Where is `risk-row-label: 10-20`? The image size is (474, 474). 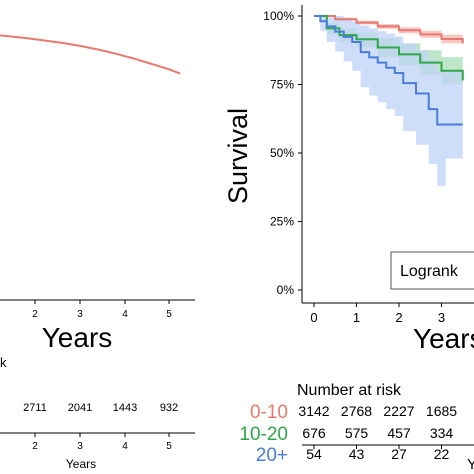
risk-row-label: 10-20 is located at coordinates (263, 434).